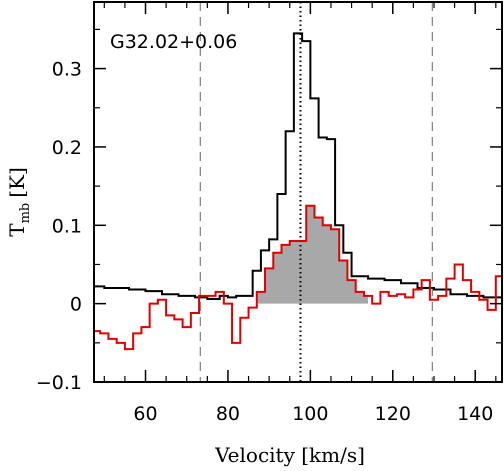 This screenshot has height=471, width=504. I want to click on y-axis-label-sub: mb, so click(25, 213).